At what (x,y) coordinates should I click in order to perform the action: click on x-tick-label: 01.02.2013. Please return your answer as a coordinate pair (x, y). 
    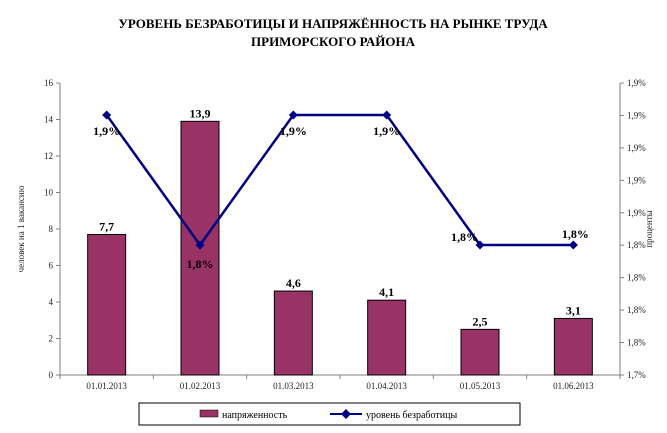
    Looking at the image, I should click on (200, 386).